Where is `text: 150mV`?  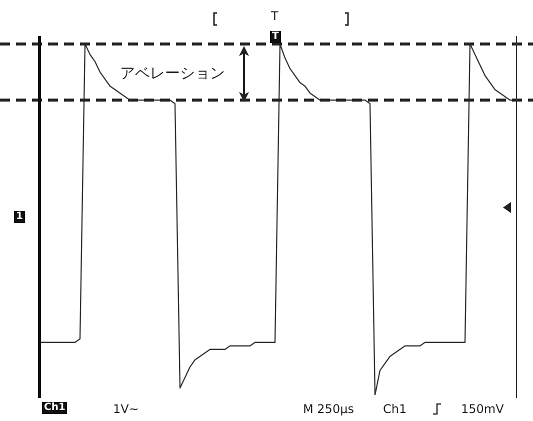
text: 150mV is located at coordinates (482, 409).